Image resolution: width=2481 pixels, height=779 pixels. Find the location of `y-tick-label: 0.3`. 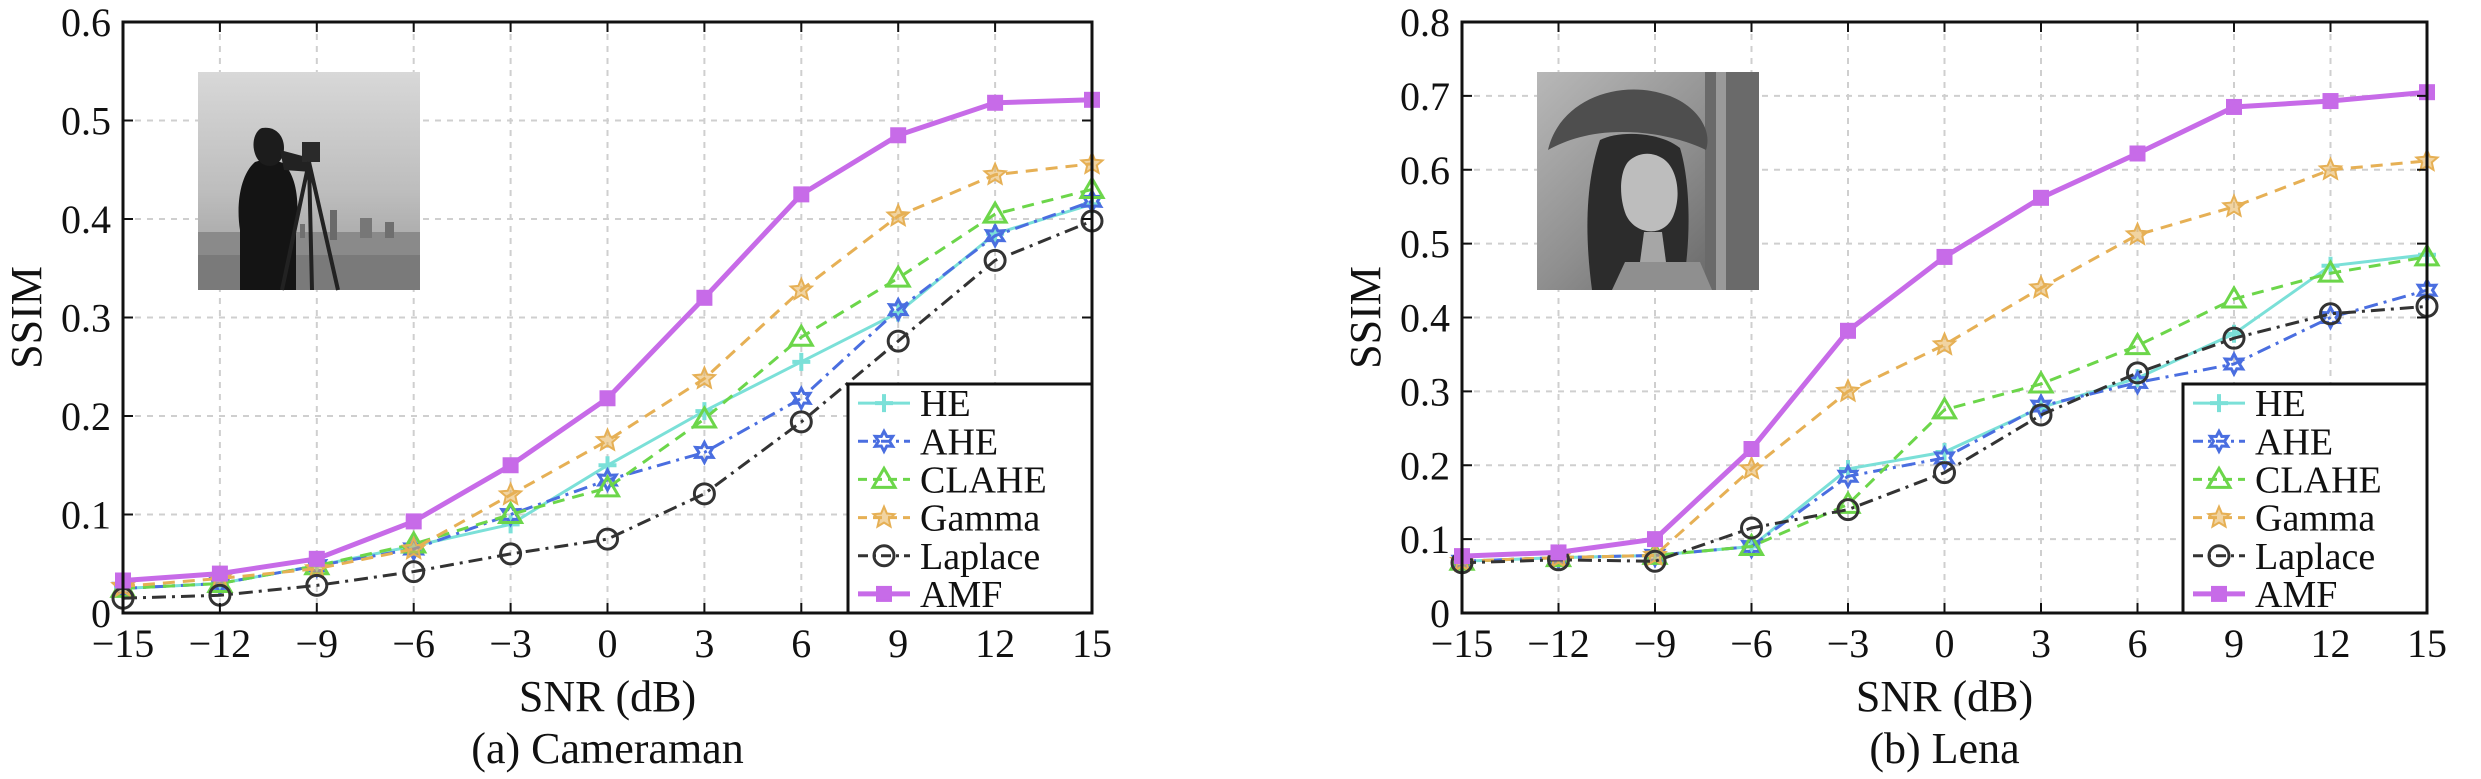

y-tick-label: 0.3 is located at coordinates (1425, 391).